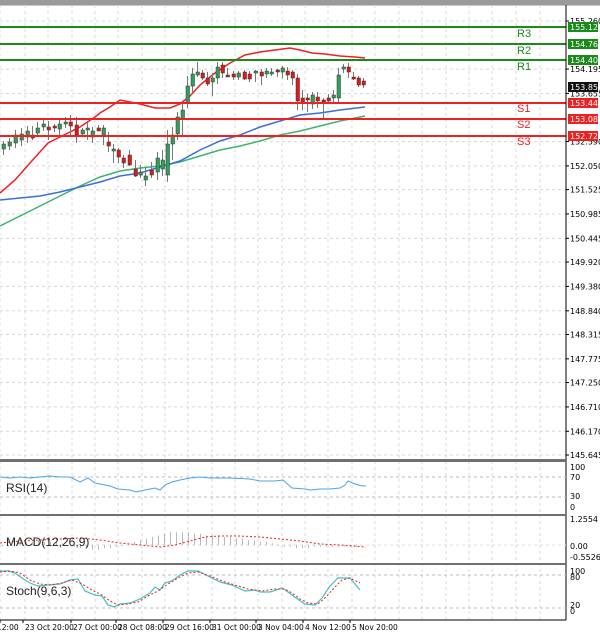  Describe the element at coordinates (585, 69) in the screenshot. I see `price-tick: 154.195` at that location.